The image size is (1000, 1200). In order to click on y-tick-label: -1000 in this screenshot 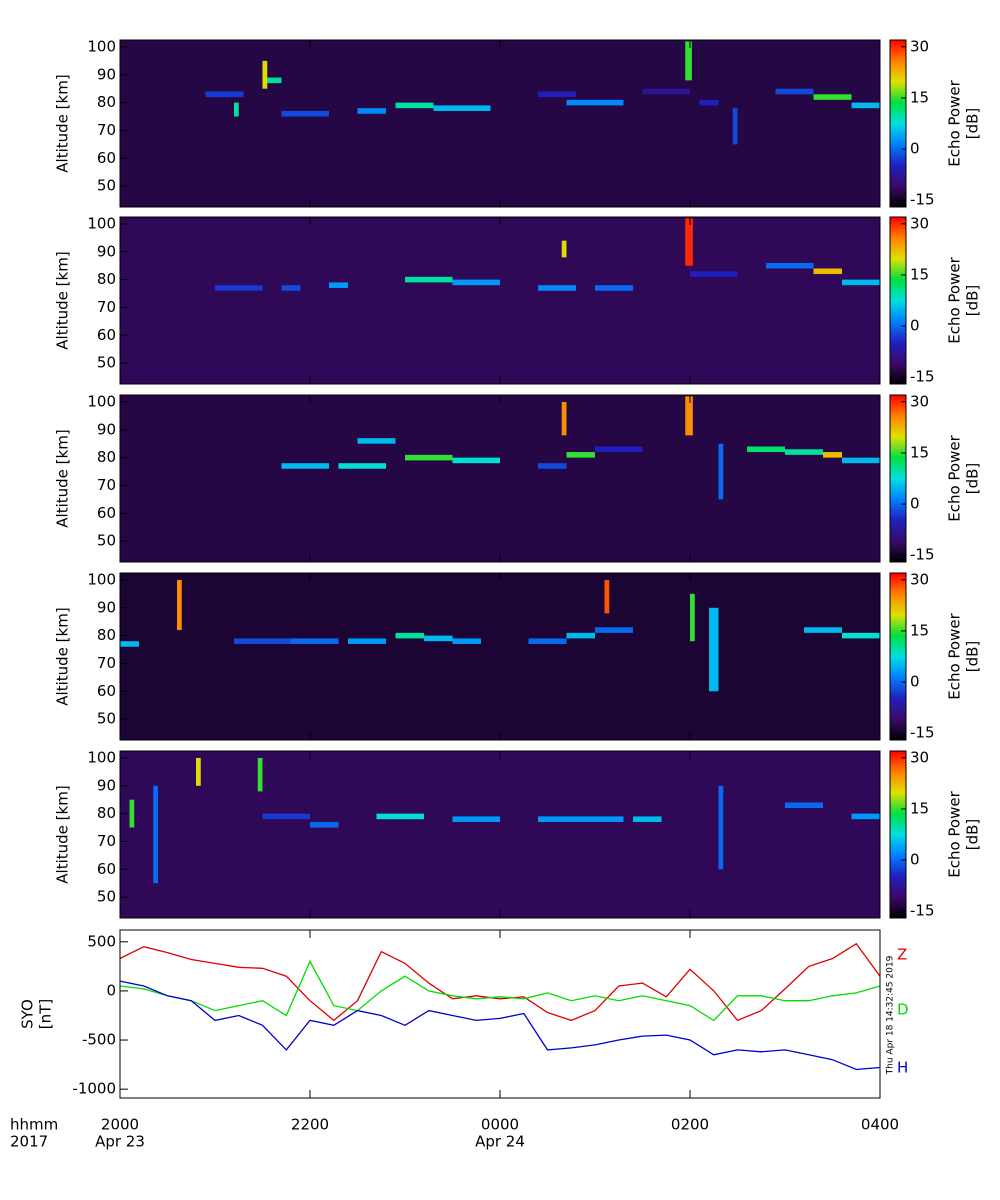, I will do `click(94, 1089)`.